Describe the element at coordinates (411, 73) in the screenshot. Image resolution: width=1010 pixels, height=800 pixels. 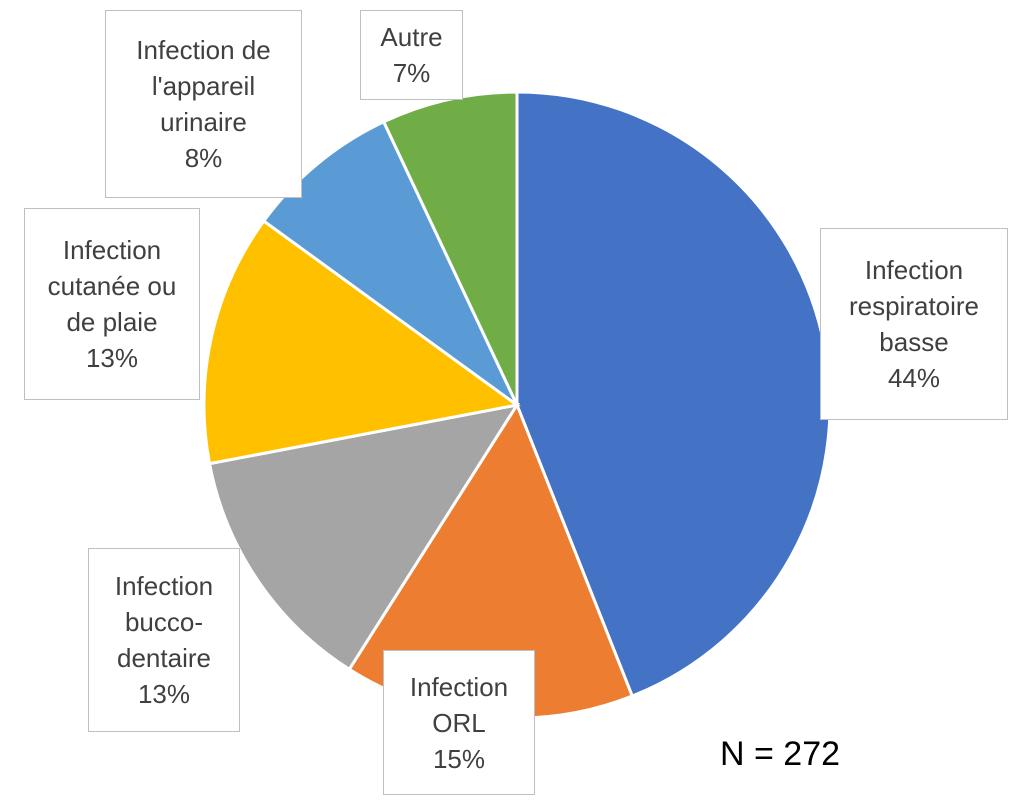
I see `value-label: 7%` at that location.